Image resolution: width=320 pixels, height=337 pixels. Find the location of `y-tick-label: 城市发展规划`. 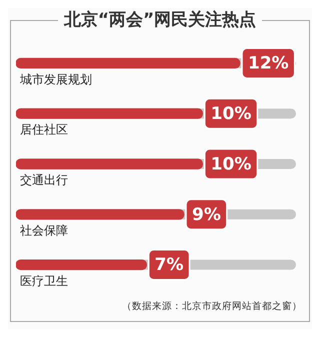

y-tick-label: 城市发展规划 is located at coordinates (55, 79).